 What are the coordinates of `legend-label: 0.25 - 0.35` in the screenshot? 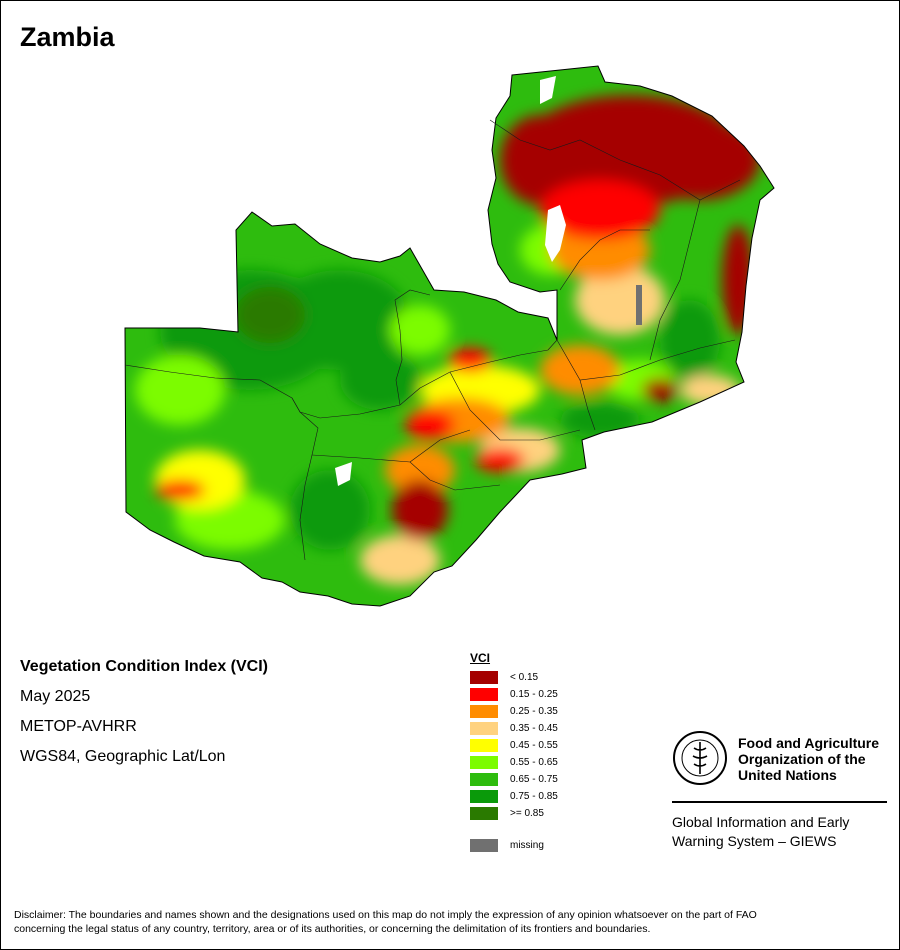 It's located at (534, 711).